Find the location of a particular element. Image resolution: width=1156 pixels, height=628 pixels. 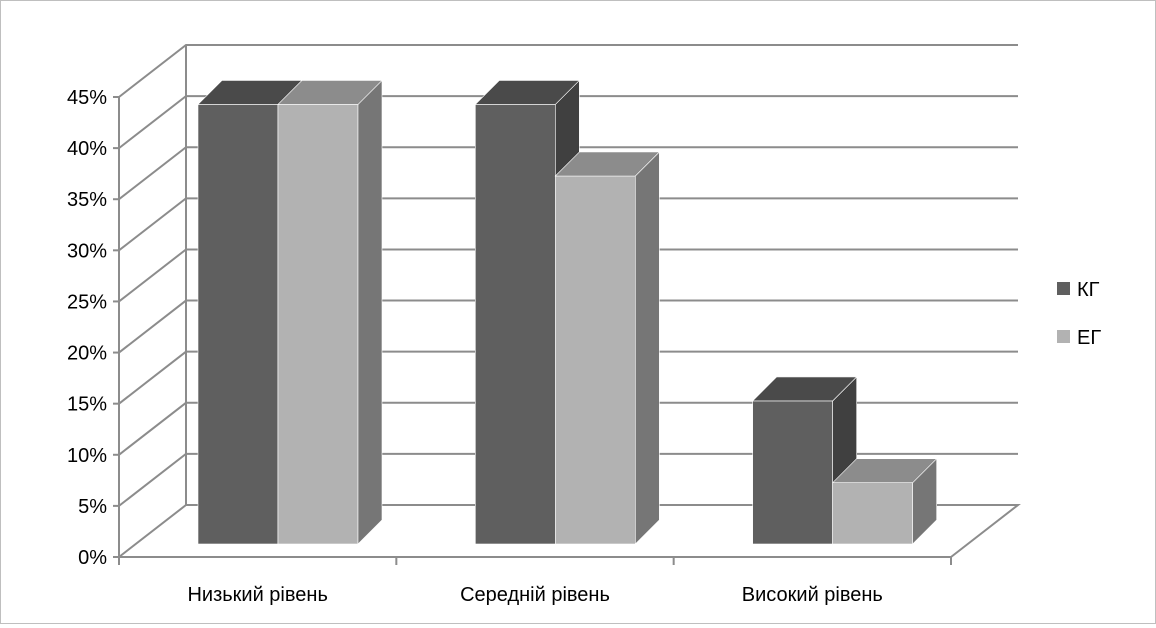

y-tick-label: 5% is located at coordinates (92, 507).